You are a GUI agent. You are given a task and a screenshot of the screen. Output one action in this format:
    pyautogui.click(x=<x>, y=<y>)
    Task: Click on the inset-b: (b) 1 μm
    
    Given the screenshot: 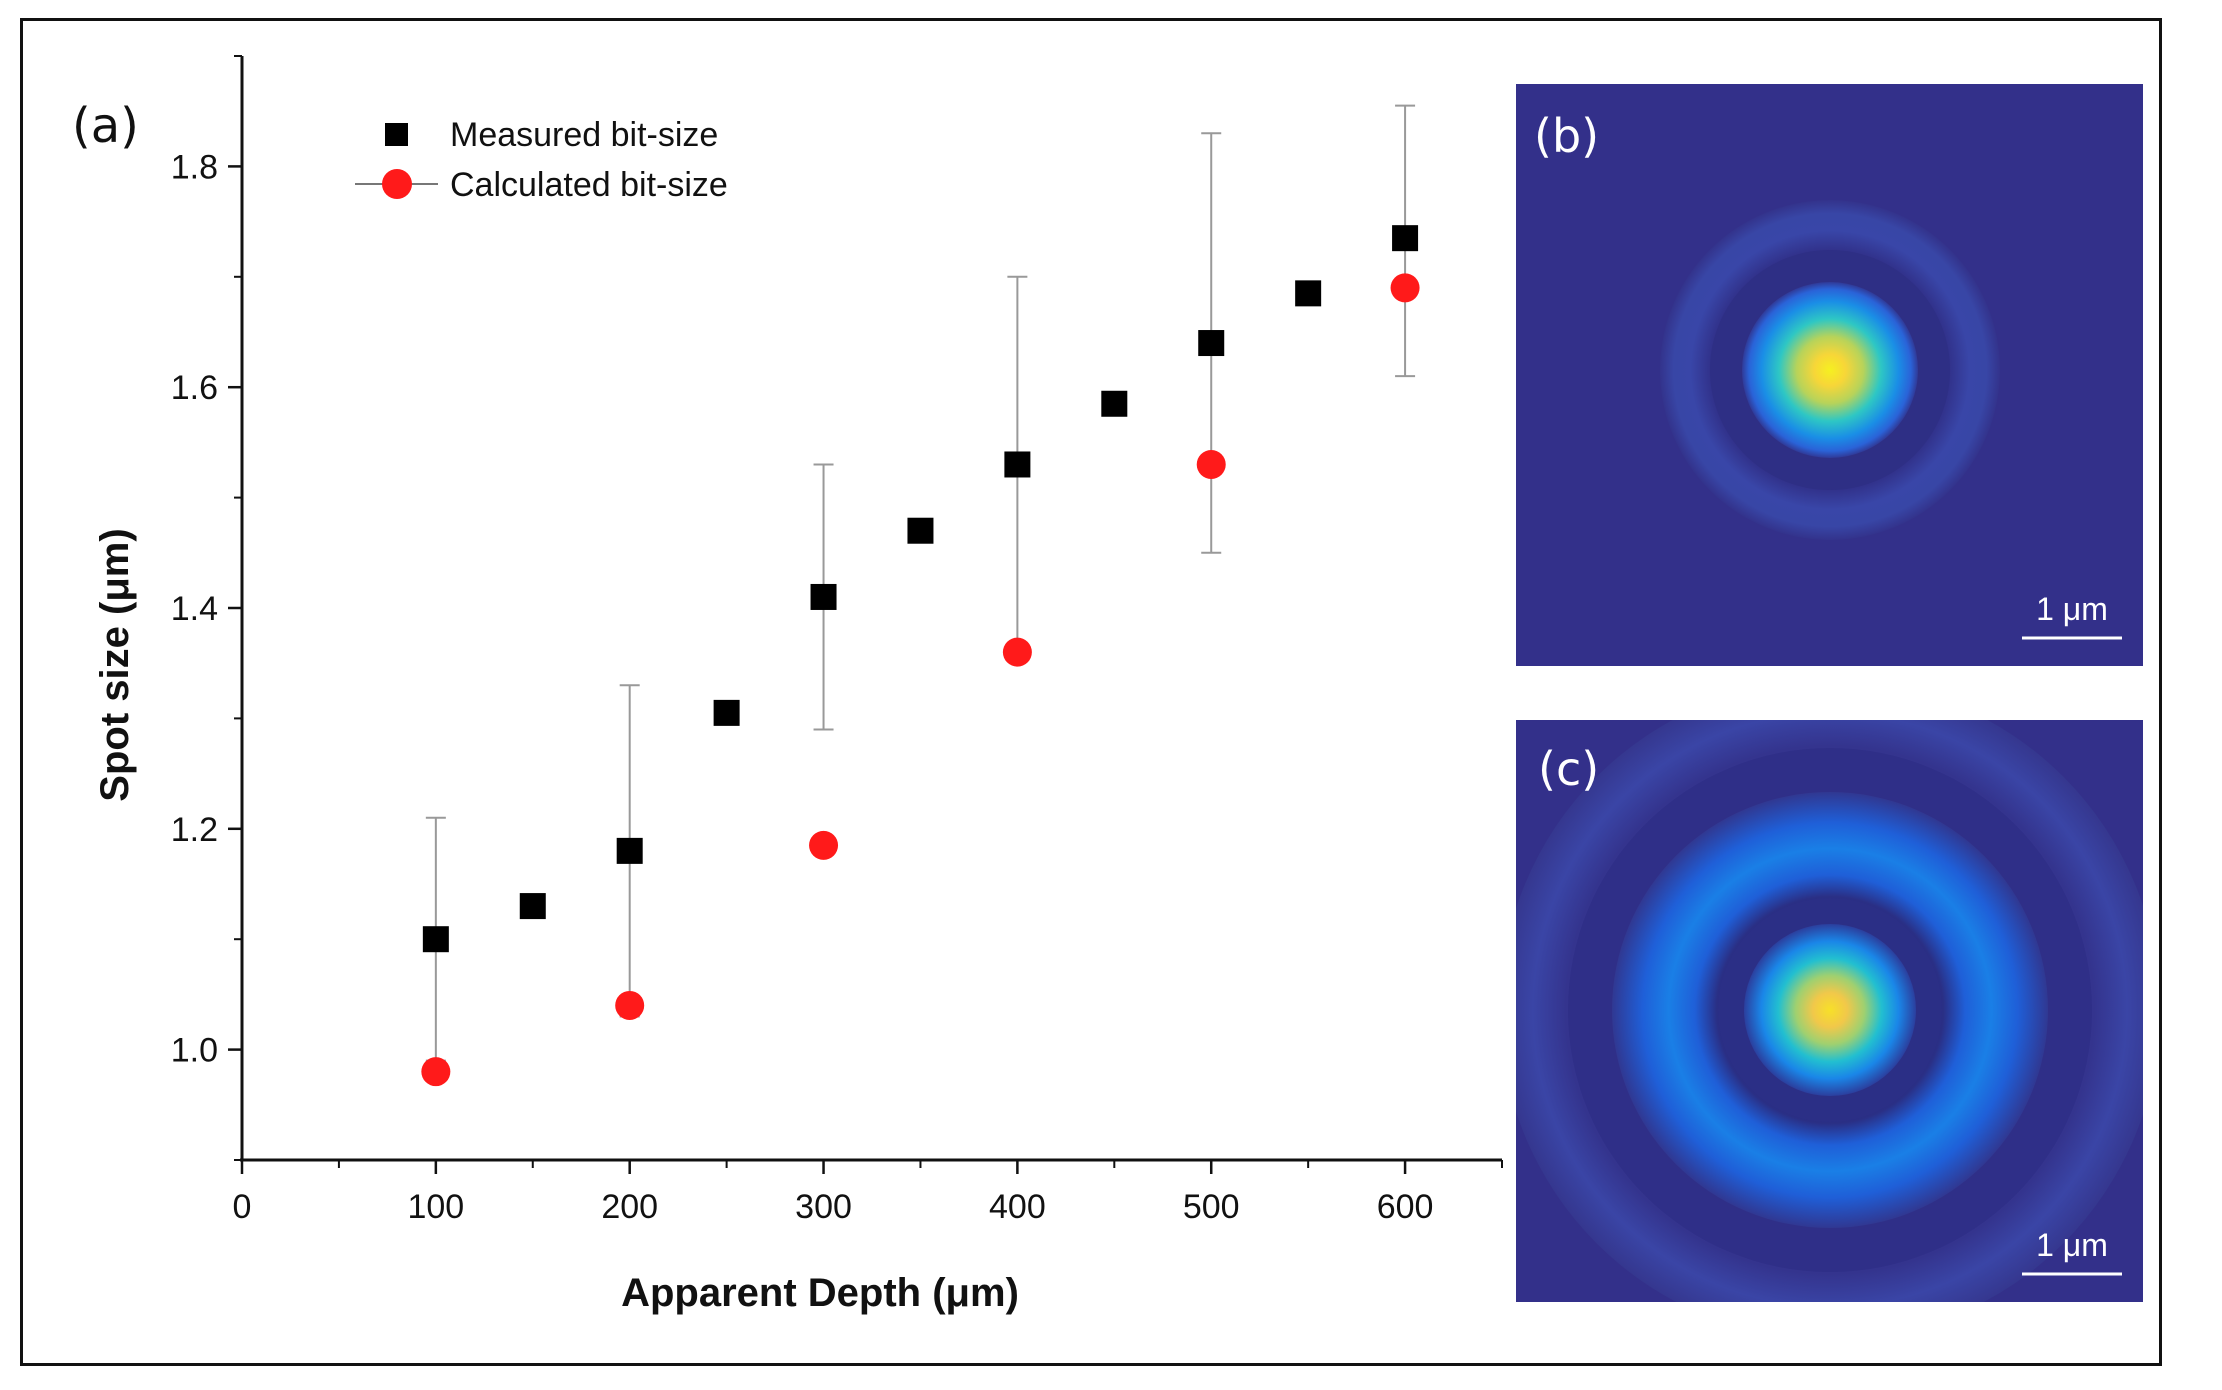 What is the action you would take?
    pyautogui.click(x=1829, y=375)
    